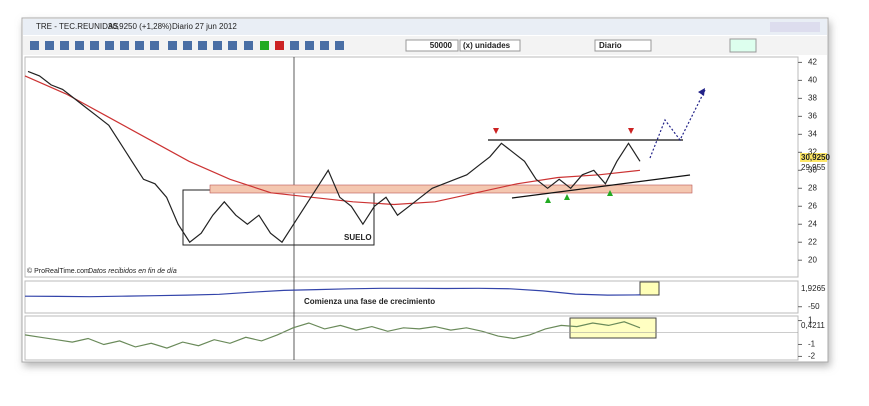 The image size is (869, 406). What do you see at coordinates (743, 45) in the screenshot?
I see `chart-icon` at bounding box center [743, 45].